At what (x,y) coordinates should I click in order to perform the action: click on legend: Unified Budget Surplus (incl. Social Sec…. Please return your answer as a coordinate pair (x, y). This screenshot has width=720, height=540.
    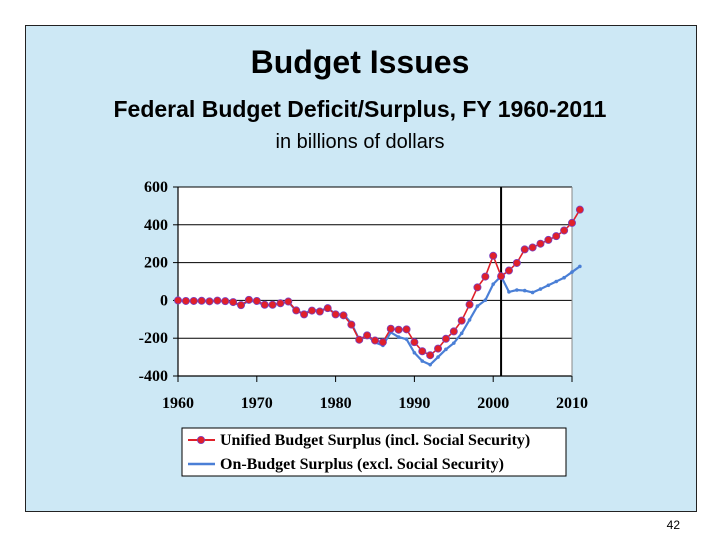
    Looking at the image, I should click on (374, 452).